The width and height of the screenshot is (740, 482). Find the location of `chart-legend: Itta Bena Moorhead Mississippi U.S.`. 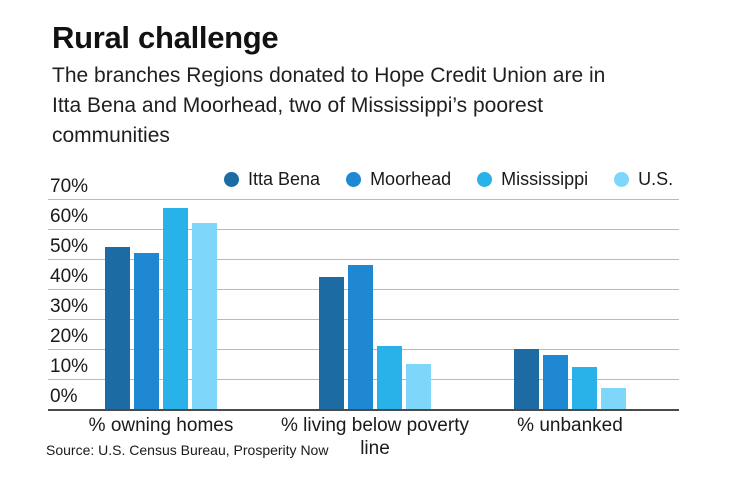

chart-legend: Itta Bena Moorhead Mississippi U.S. is located at coordinates (448, 179).